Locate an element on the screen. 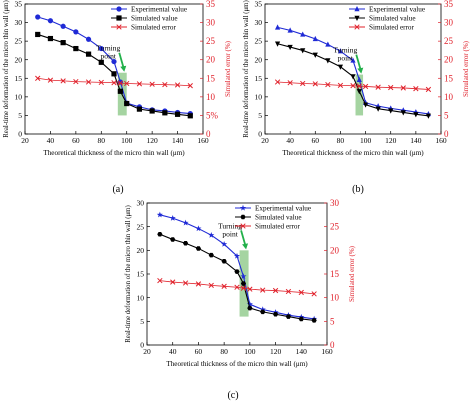 Image resolution: width=474 pixels, height=402 pixels. x-tick-label: 20 is located at coordinates (265, 140).